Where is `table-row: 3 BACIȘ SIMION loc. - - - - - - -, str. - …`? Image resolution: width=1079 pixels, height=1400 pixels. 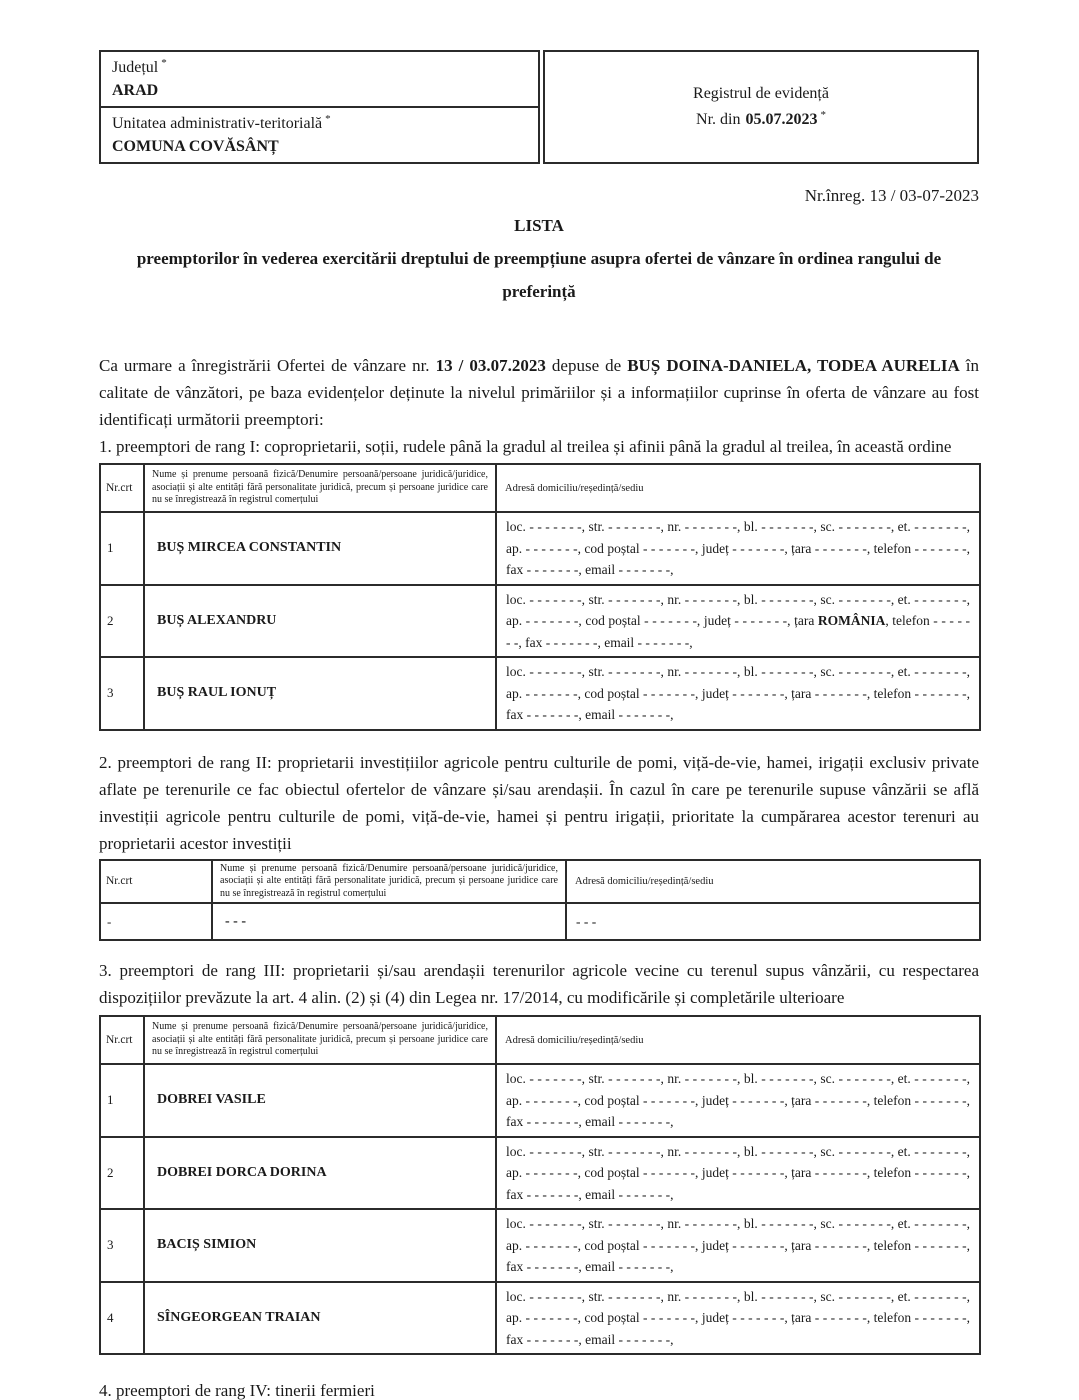 table-row: 3 BACIȘ SIMION loc. - - - - - - -, str. - … is located at coordinates (540, 1245).